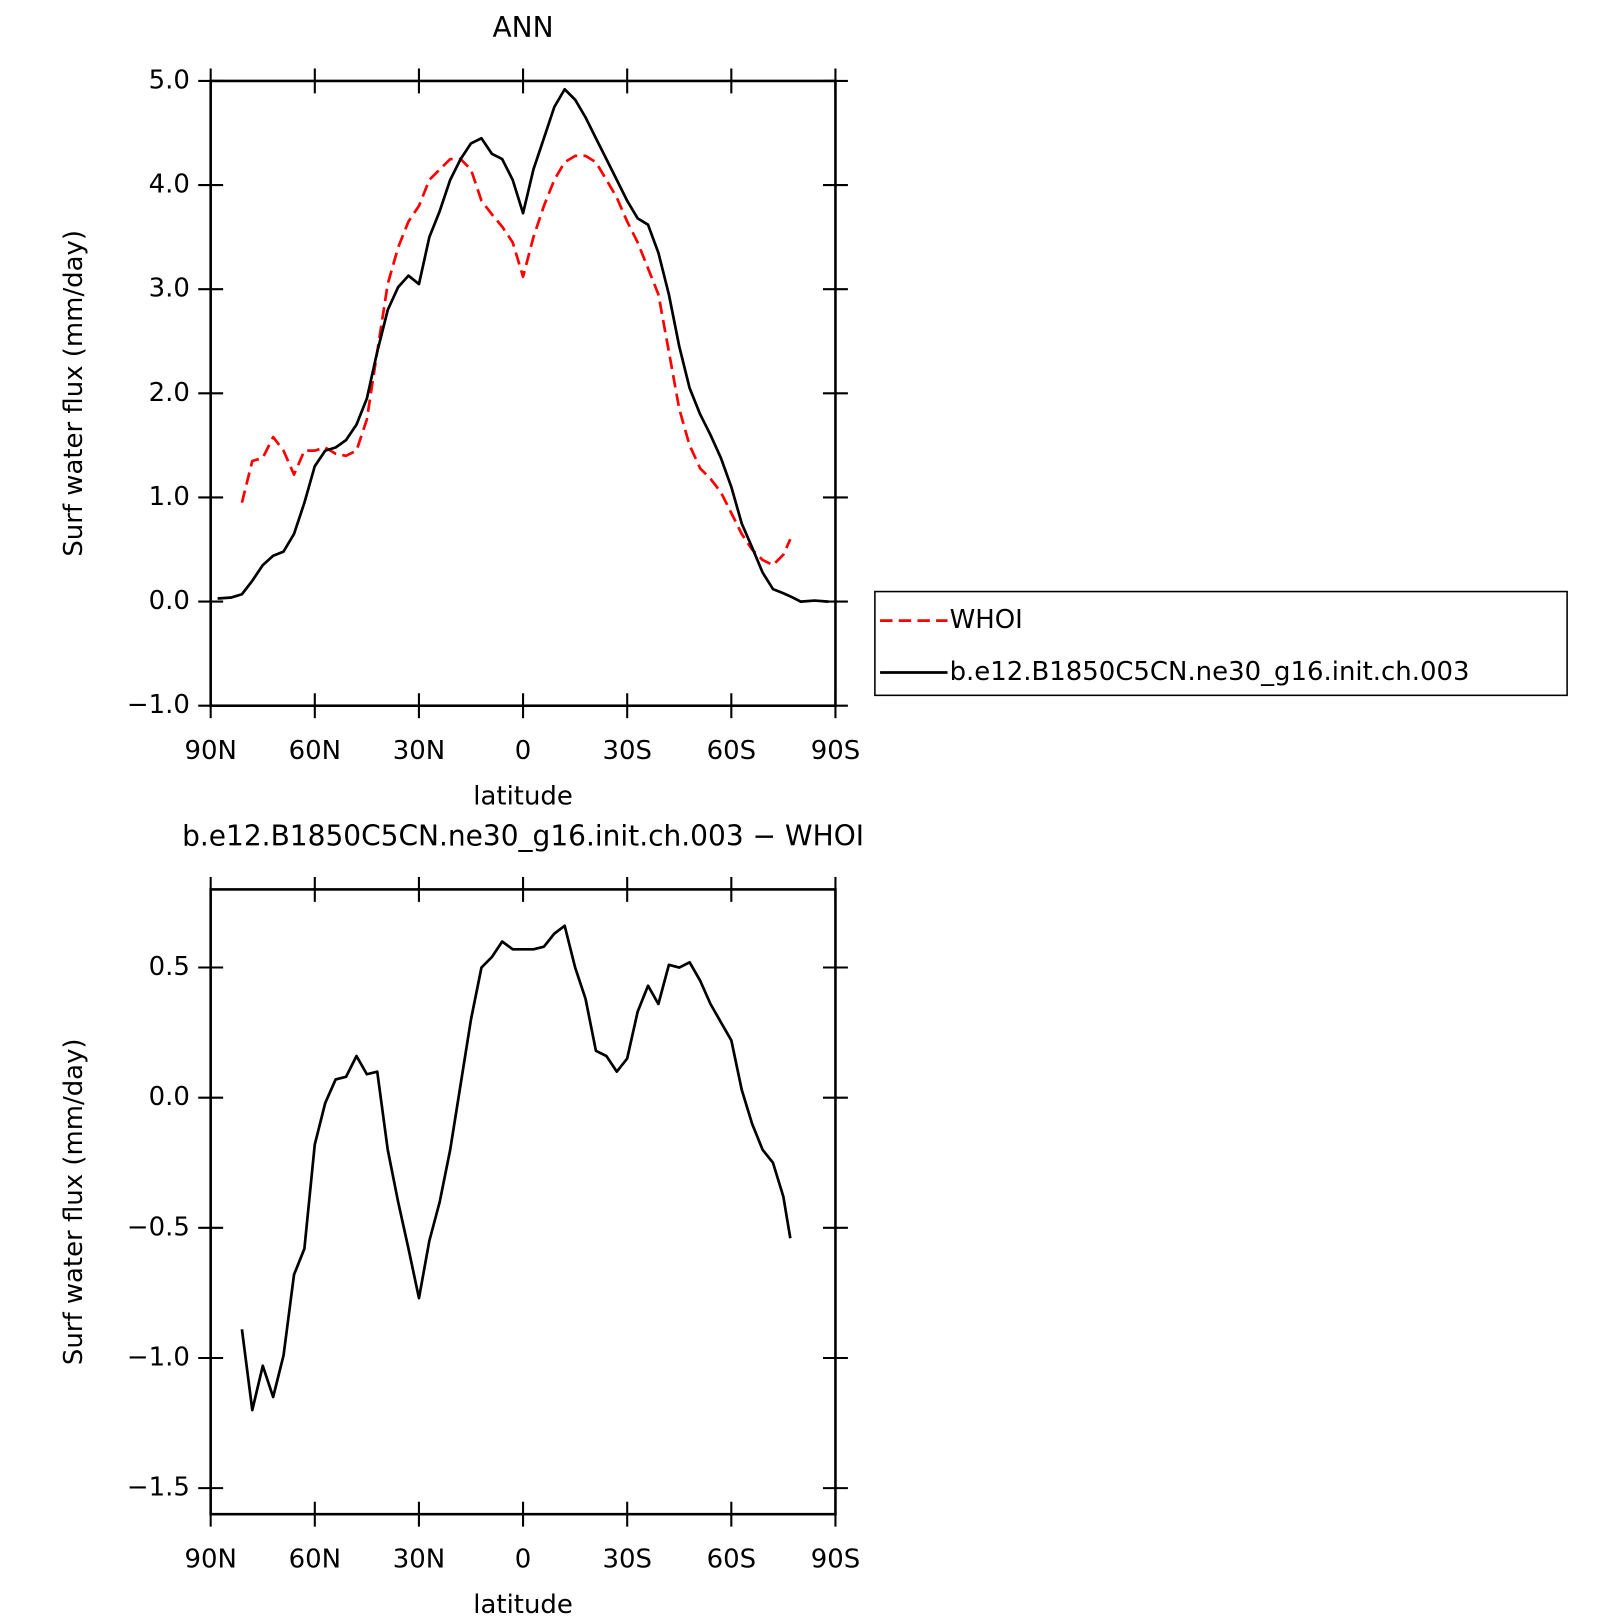 The height and width of the screenshot is (1619, 1619). I want to click on y-tick-label: 4.0, so click(169, 185).